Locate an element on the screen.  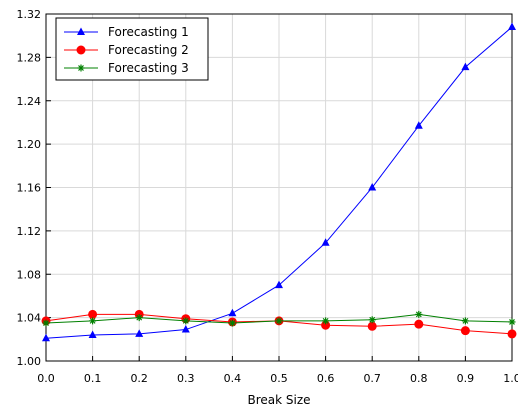
y-tick-label: 1.32 is located at coordinates (29, 14).